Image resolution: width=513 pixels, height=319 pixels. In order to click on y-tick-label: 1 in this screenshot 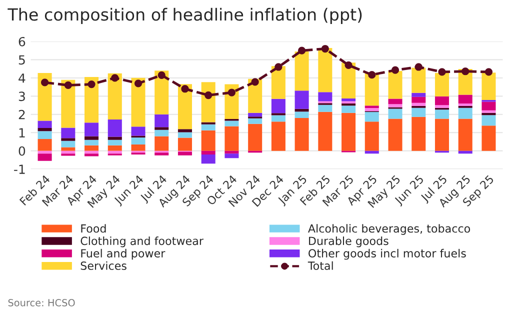, I will do `click(22, 133)`.